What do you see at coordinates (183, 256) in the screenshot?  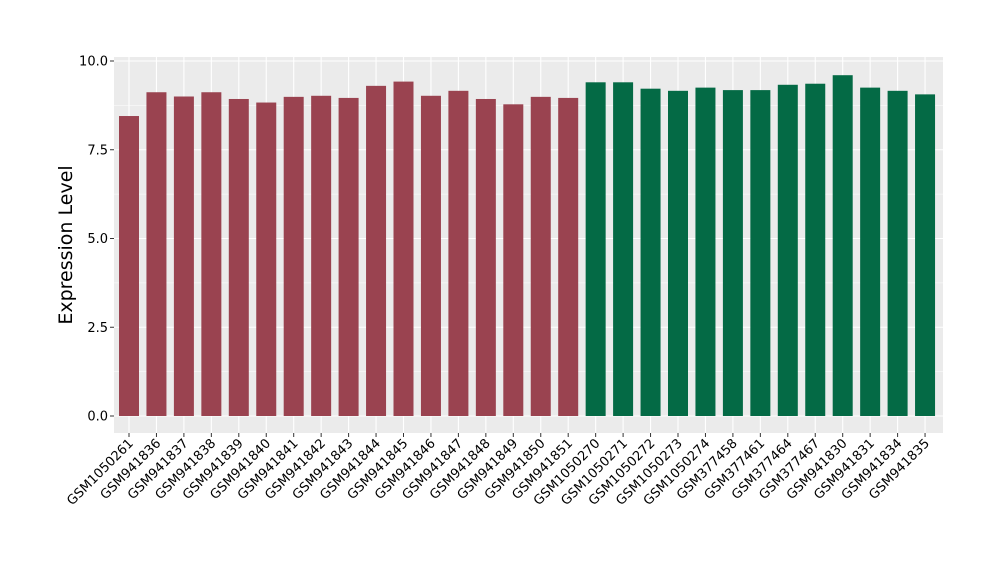 I see `bar-GSM941837` at bounding box center [183, 256].